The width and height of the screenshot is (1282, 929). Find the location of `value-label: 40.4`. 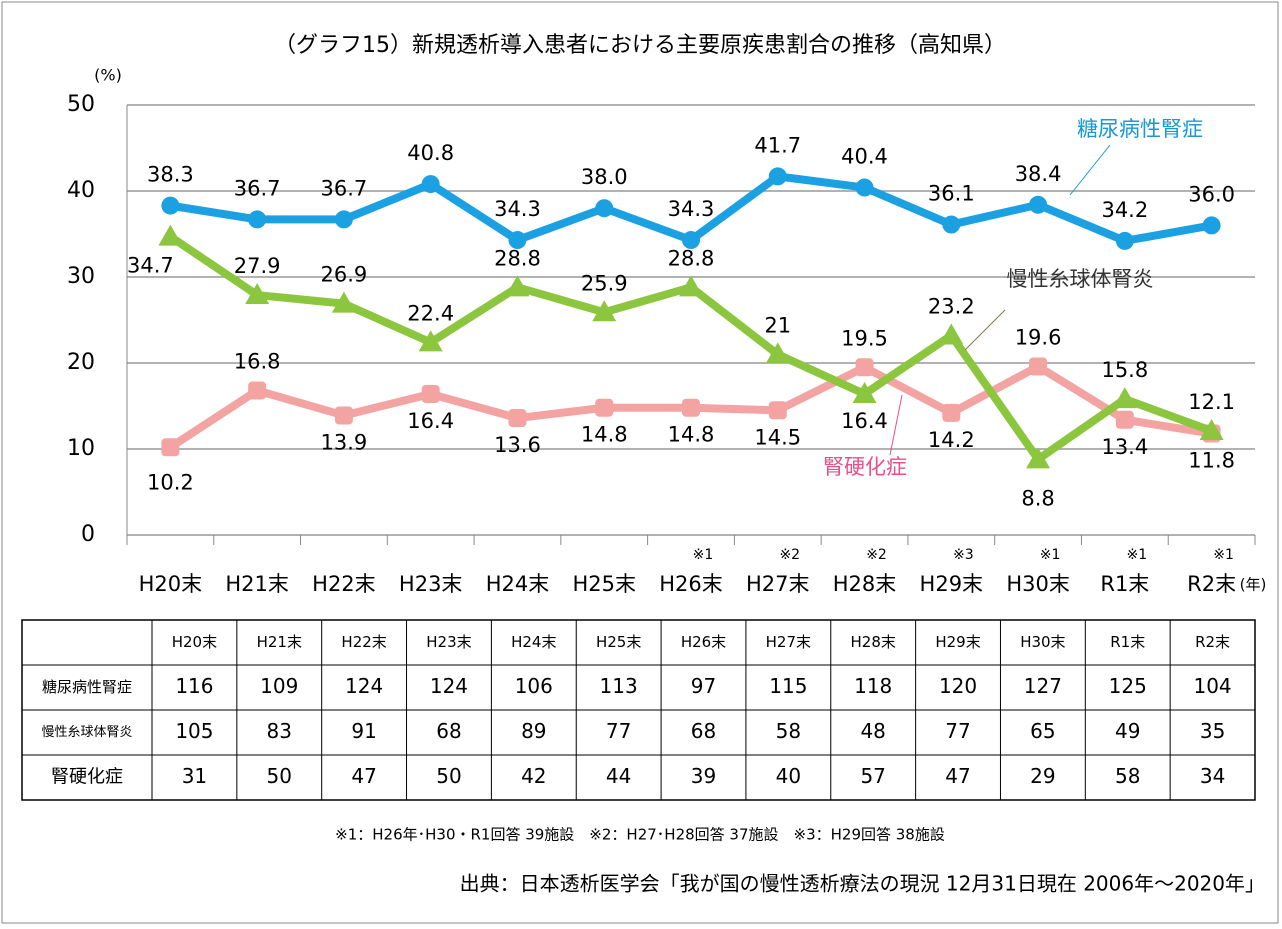

value-label: 40.4 is located at coordinates (864, 157).